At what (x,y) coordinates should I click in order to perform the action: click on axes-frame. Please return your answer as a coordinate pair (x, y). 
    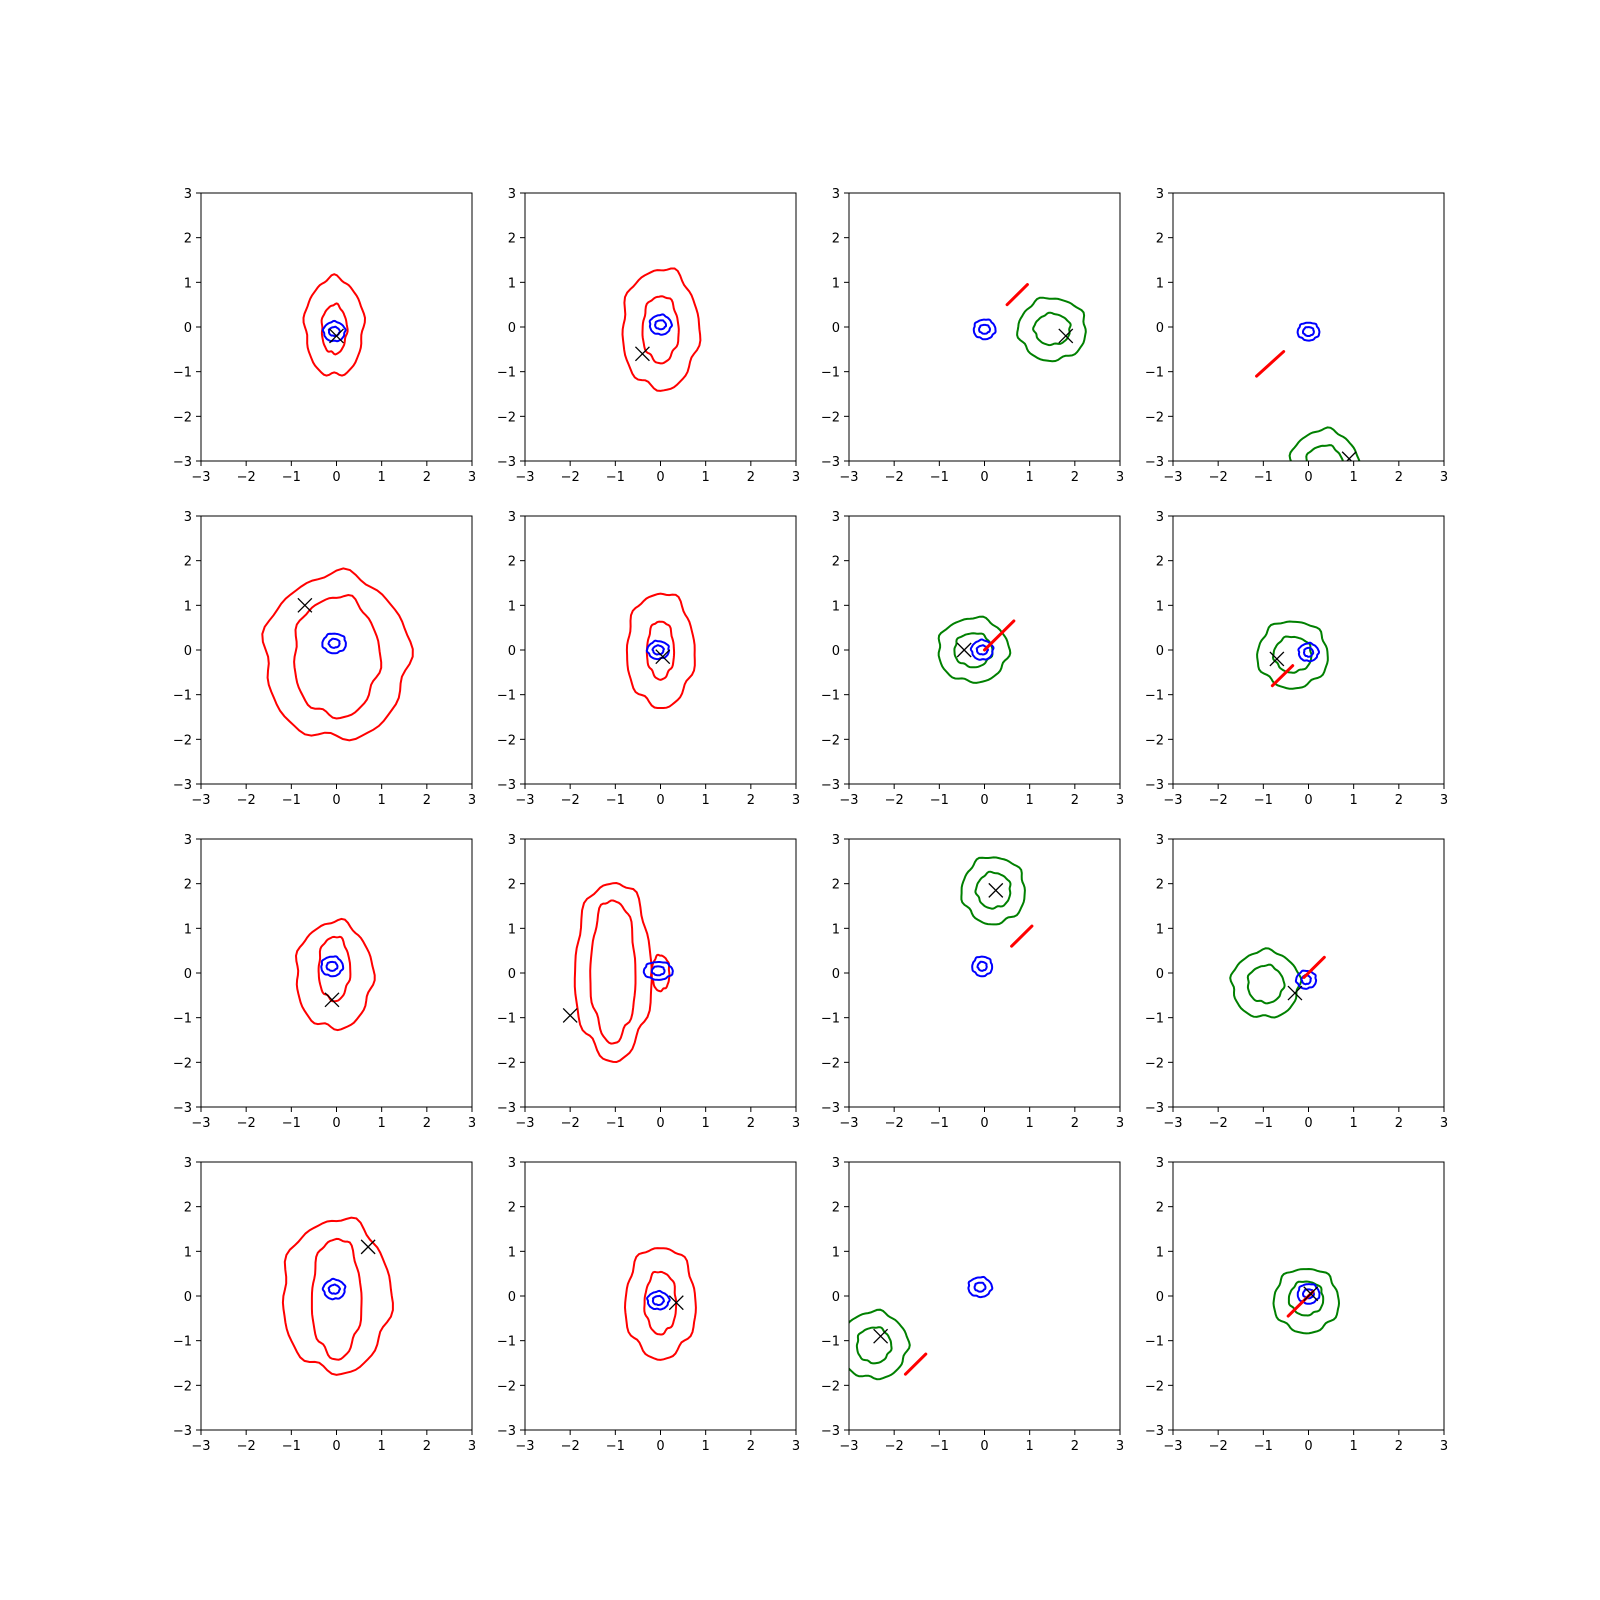
    Looking at the image, I should click on (984, 973).